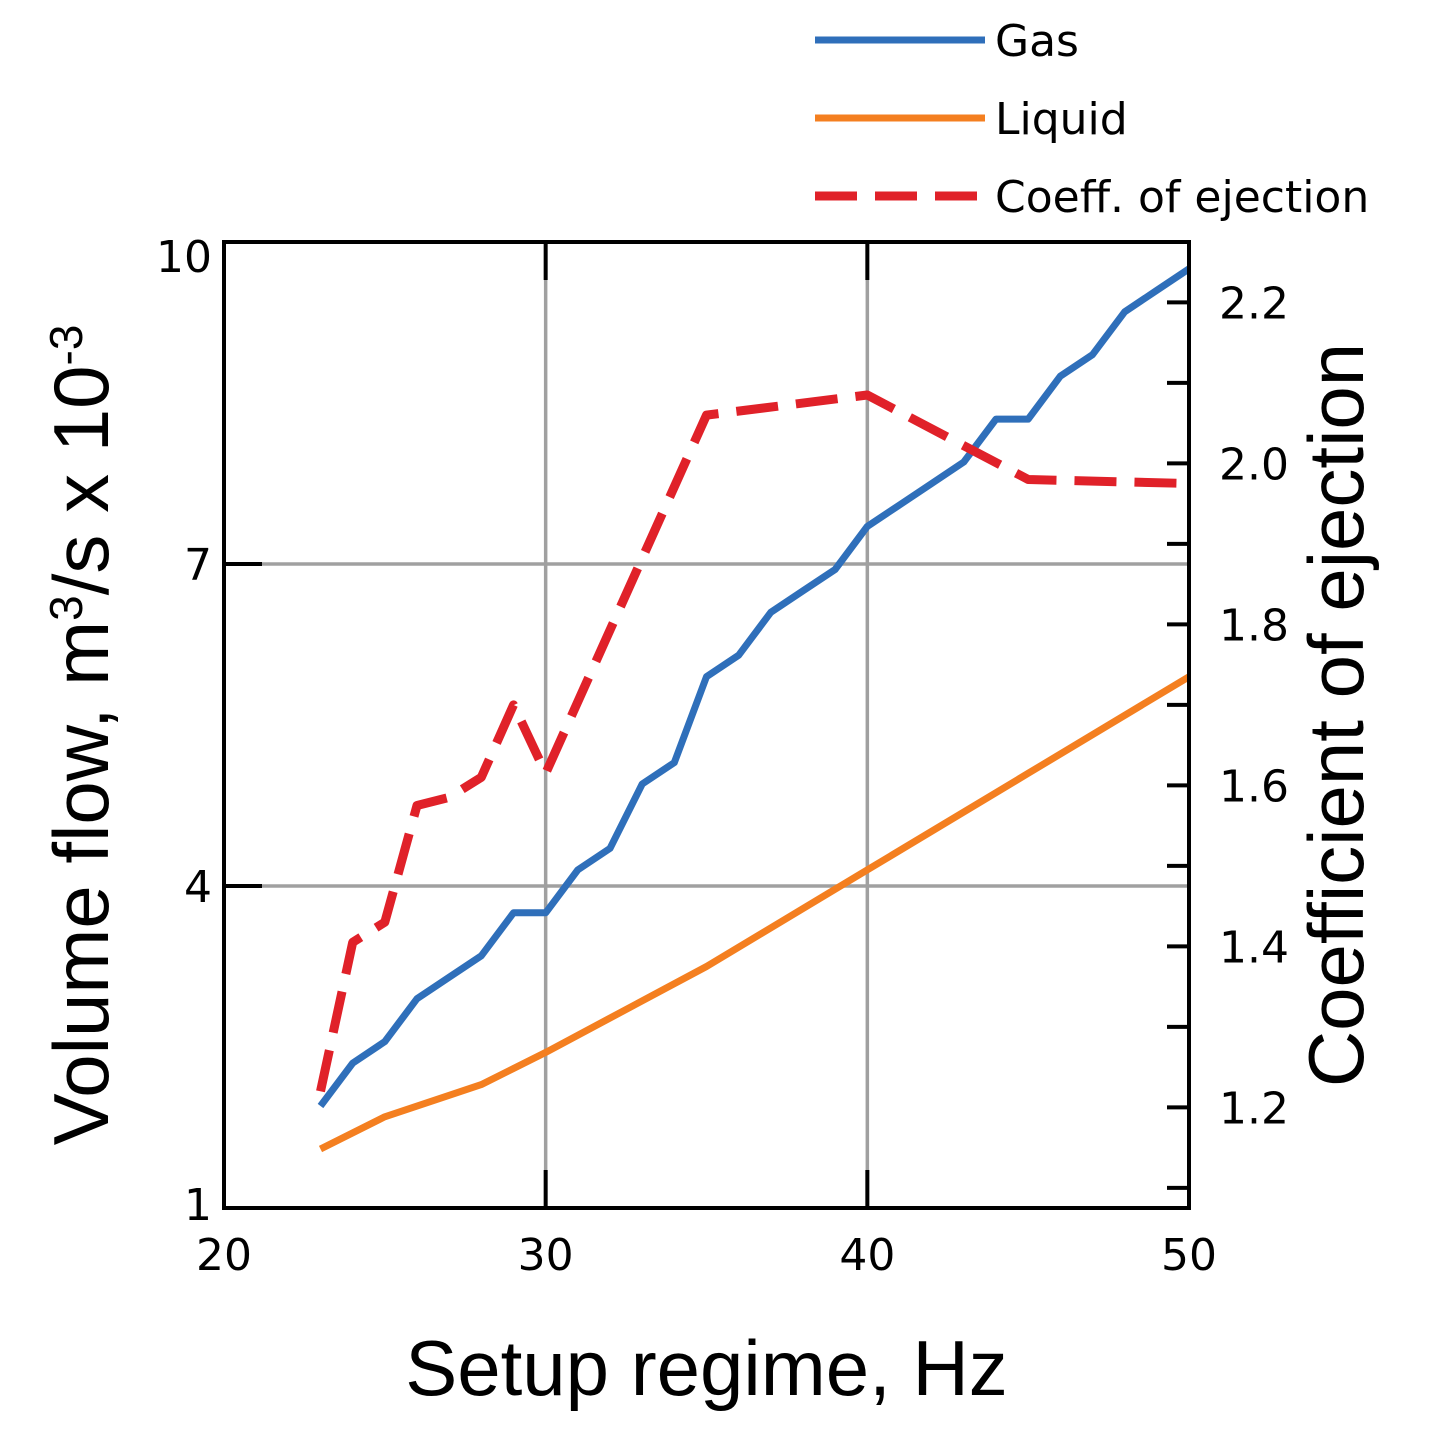 Image resolution: width=1437 pixels, height=1437 pixels. I want to click on y-tick-label: 7, so click(198, 565).